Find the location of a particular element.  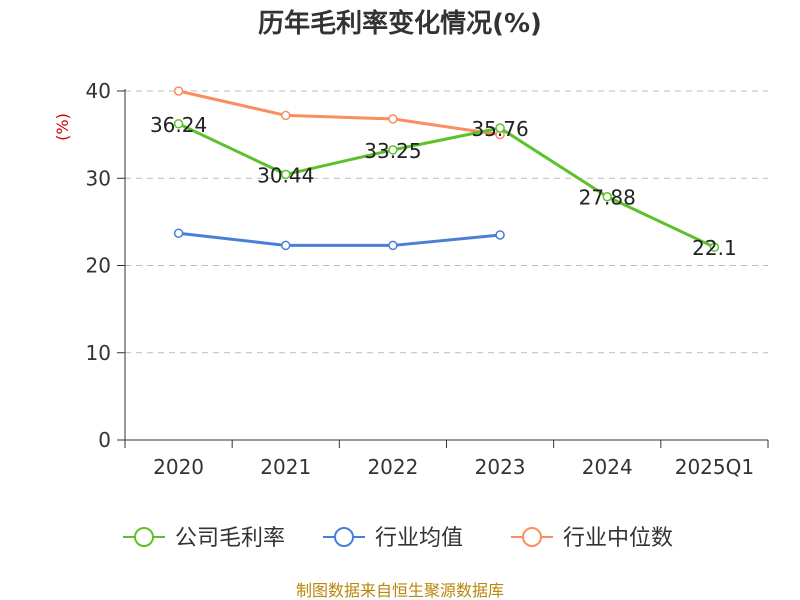

chart-title: 历年毛利率变化情况(%) is located at coordinates (400, 23).